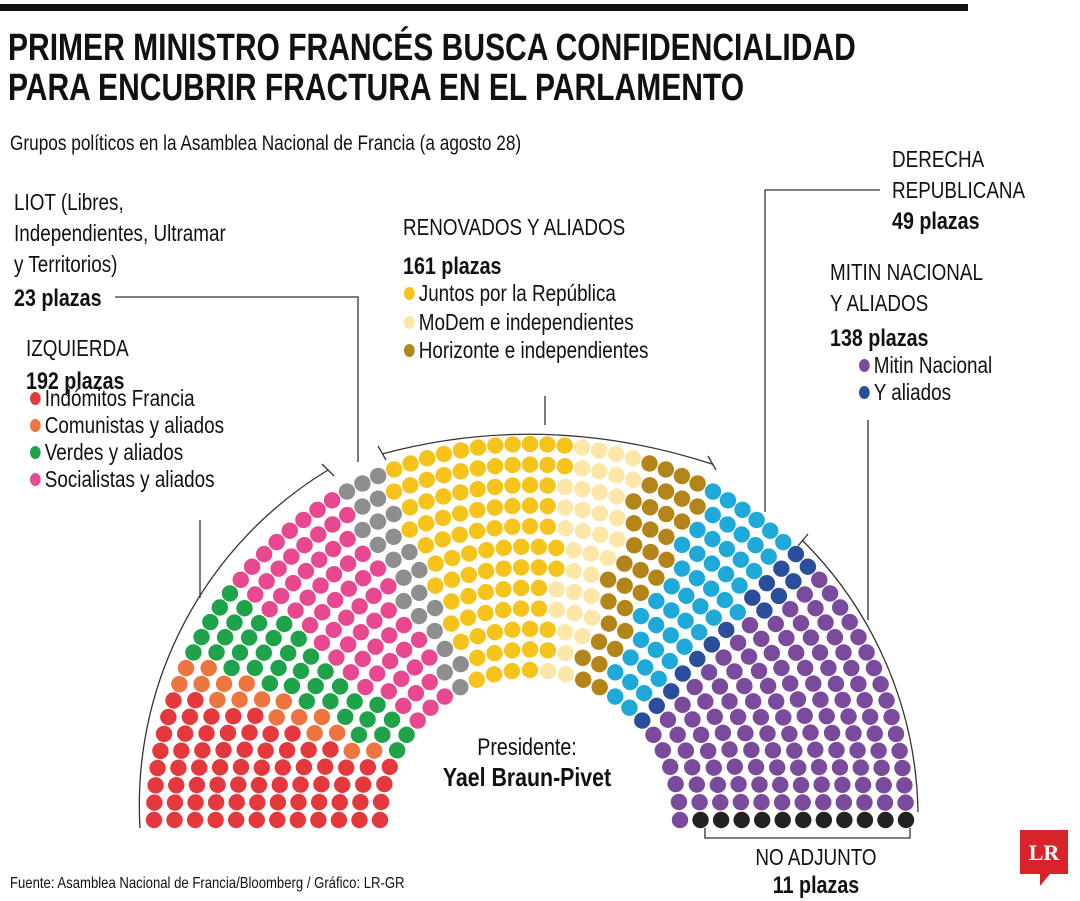 The image size is (1080, 901). What do you see at coordinates (452, 266) in the screenshot?
I see `group-seats: 161 plazas` at bounding box center [452, 266].